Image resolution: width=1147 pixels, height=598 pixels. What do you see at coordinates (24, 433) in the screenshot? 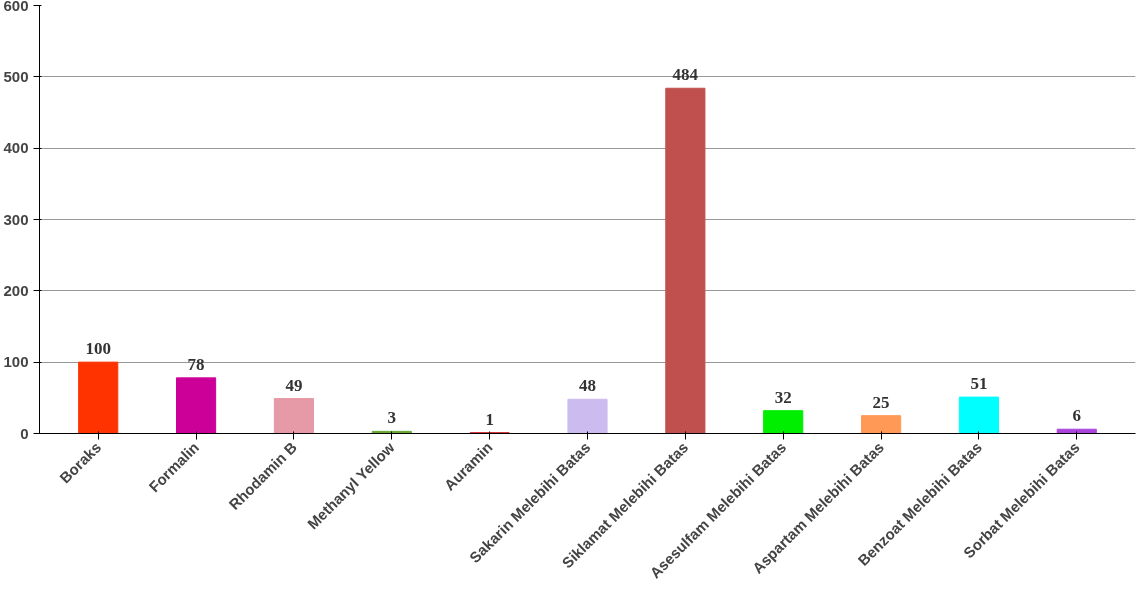
I see `y-tick-label: 0` at bounding box center [24, 433].